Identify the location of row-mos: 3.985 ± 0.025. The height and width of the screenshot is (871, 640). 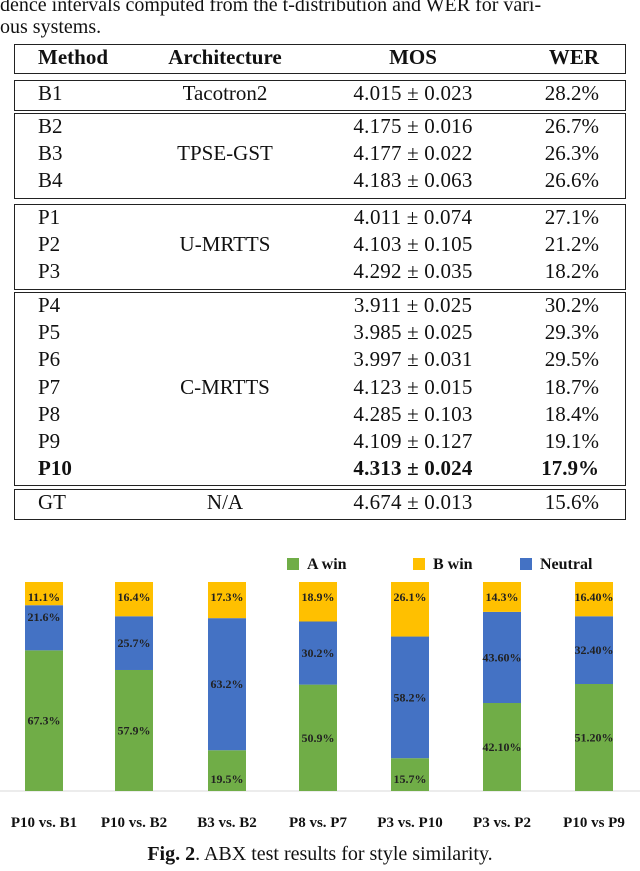
(413, 332).